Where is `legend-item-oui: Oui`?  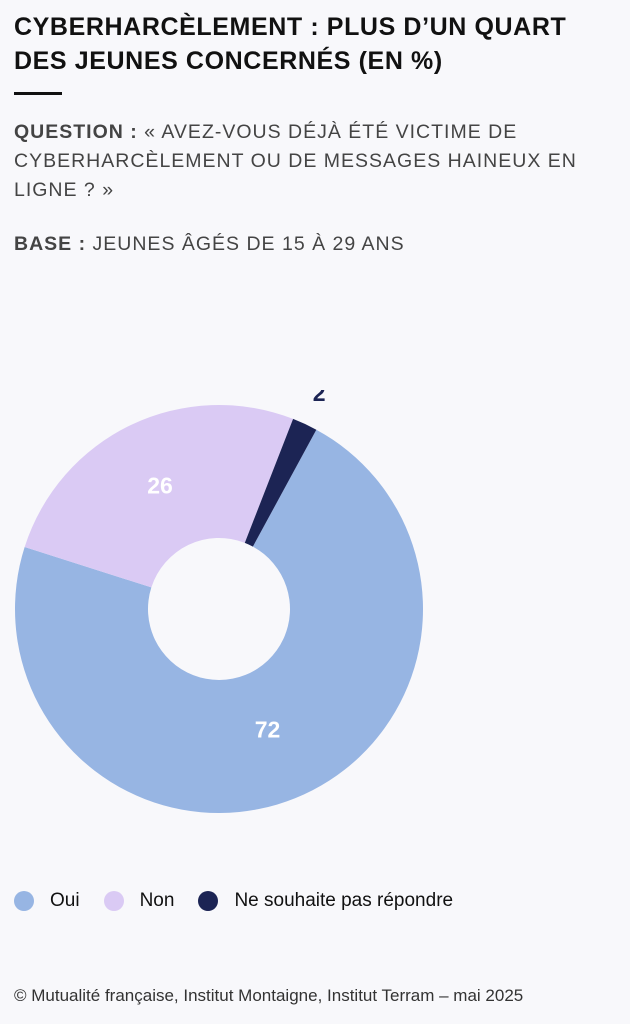
legend-item-oui: Oui is located at coordinates (47, 901).